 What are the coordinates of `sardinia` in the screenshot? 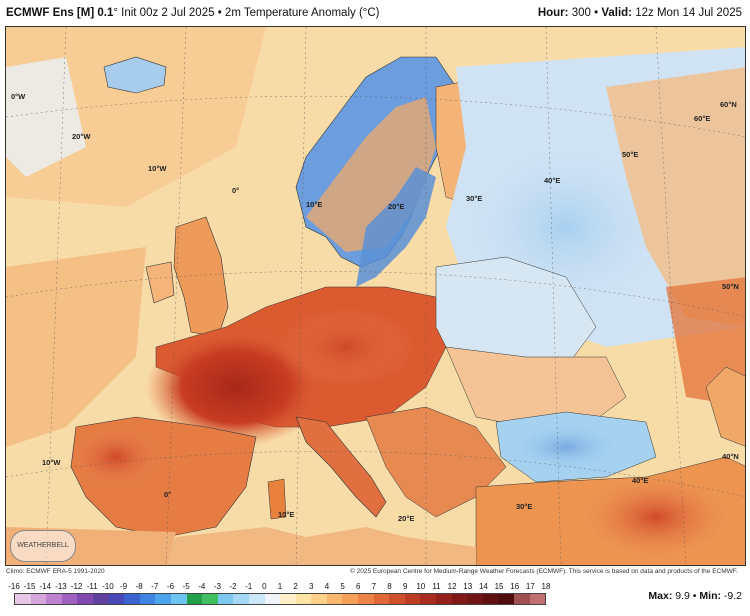 It's located at (277, 499).